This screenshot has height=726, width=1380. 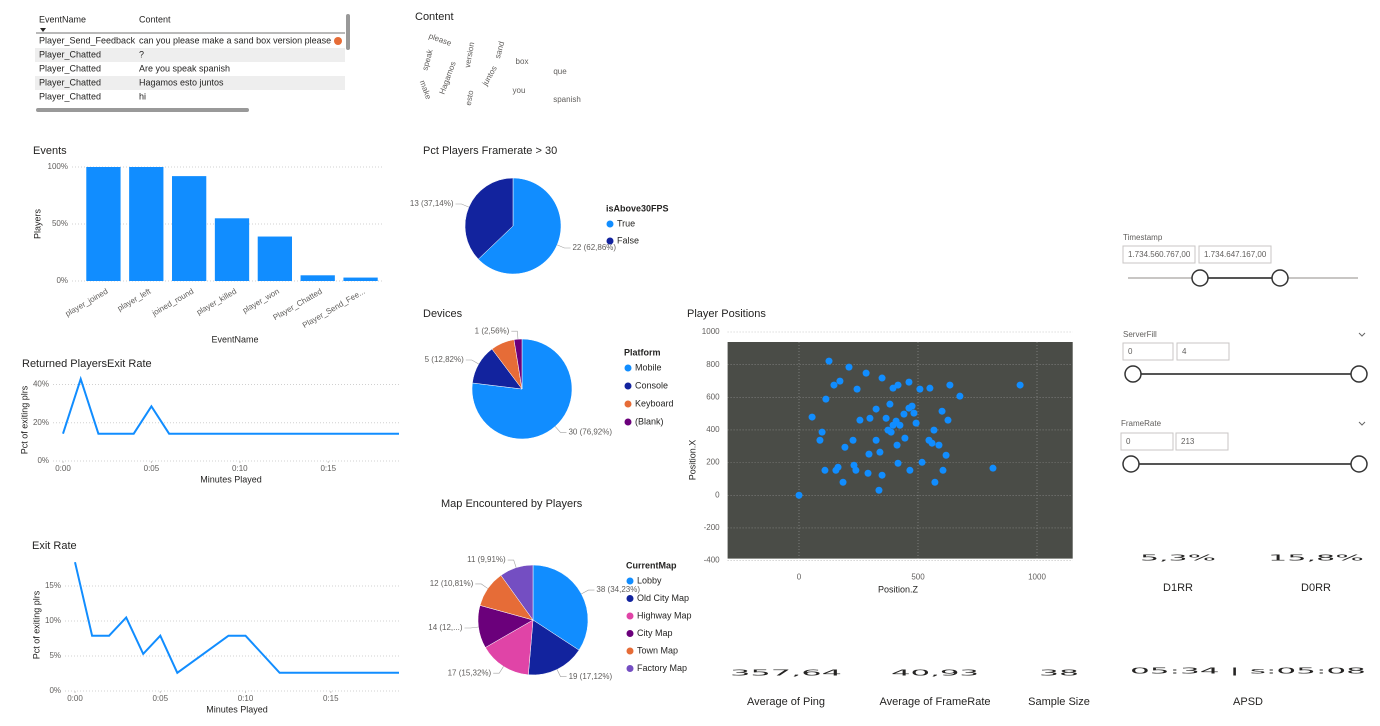 I want to click on column-header: Content, so click(x=155, y=19).